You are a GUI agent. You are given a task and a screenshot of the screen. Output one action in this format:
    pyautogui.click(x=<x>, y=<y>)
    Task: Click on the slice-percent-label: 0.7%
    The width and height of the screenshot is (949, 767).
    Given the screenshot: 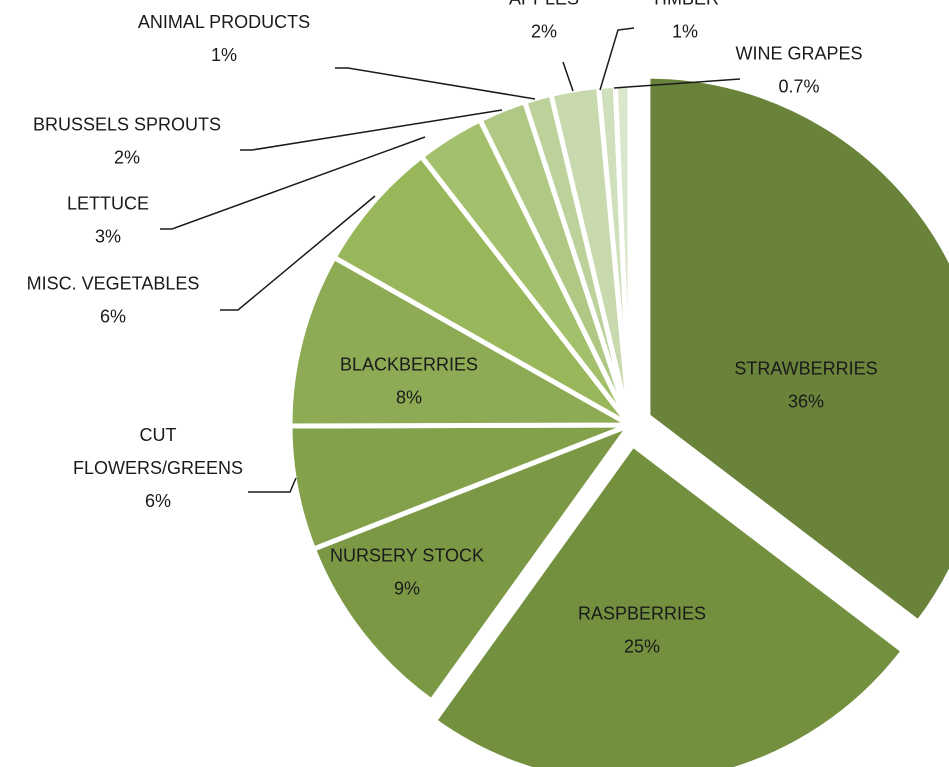 What is the action you would take?
    pyautogui.click(x=798, y=87)
    